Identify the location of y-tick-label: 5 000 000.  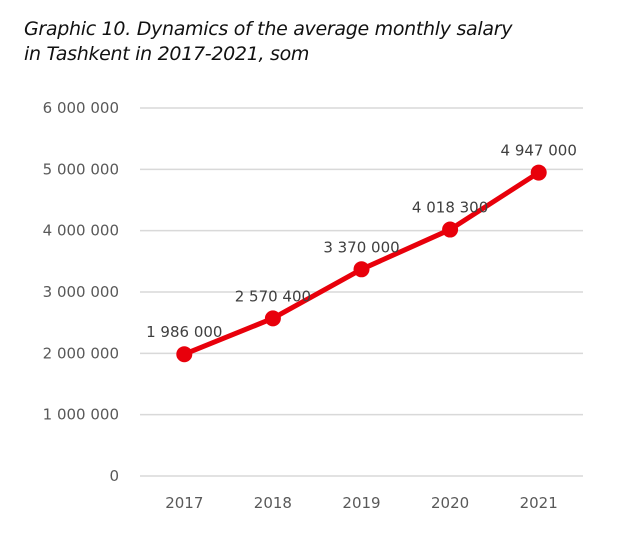
(81, 169).